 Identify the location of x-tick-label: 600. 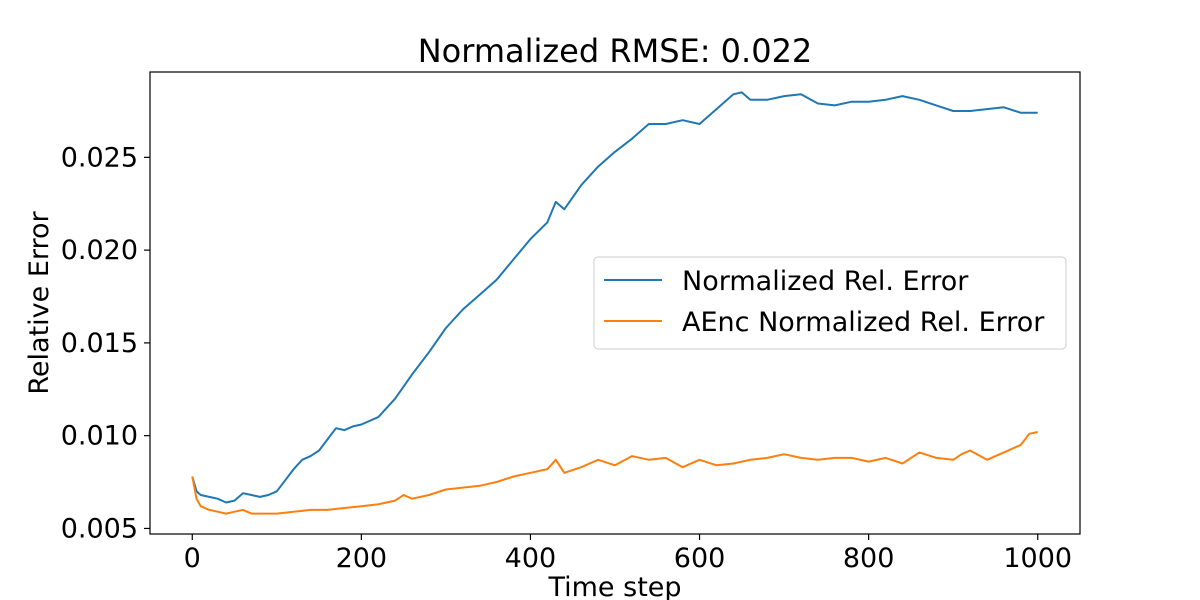
(700, 558).